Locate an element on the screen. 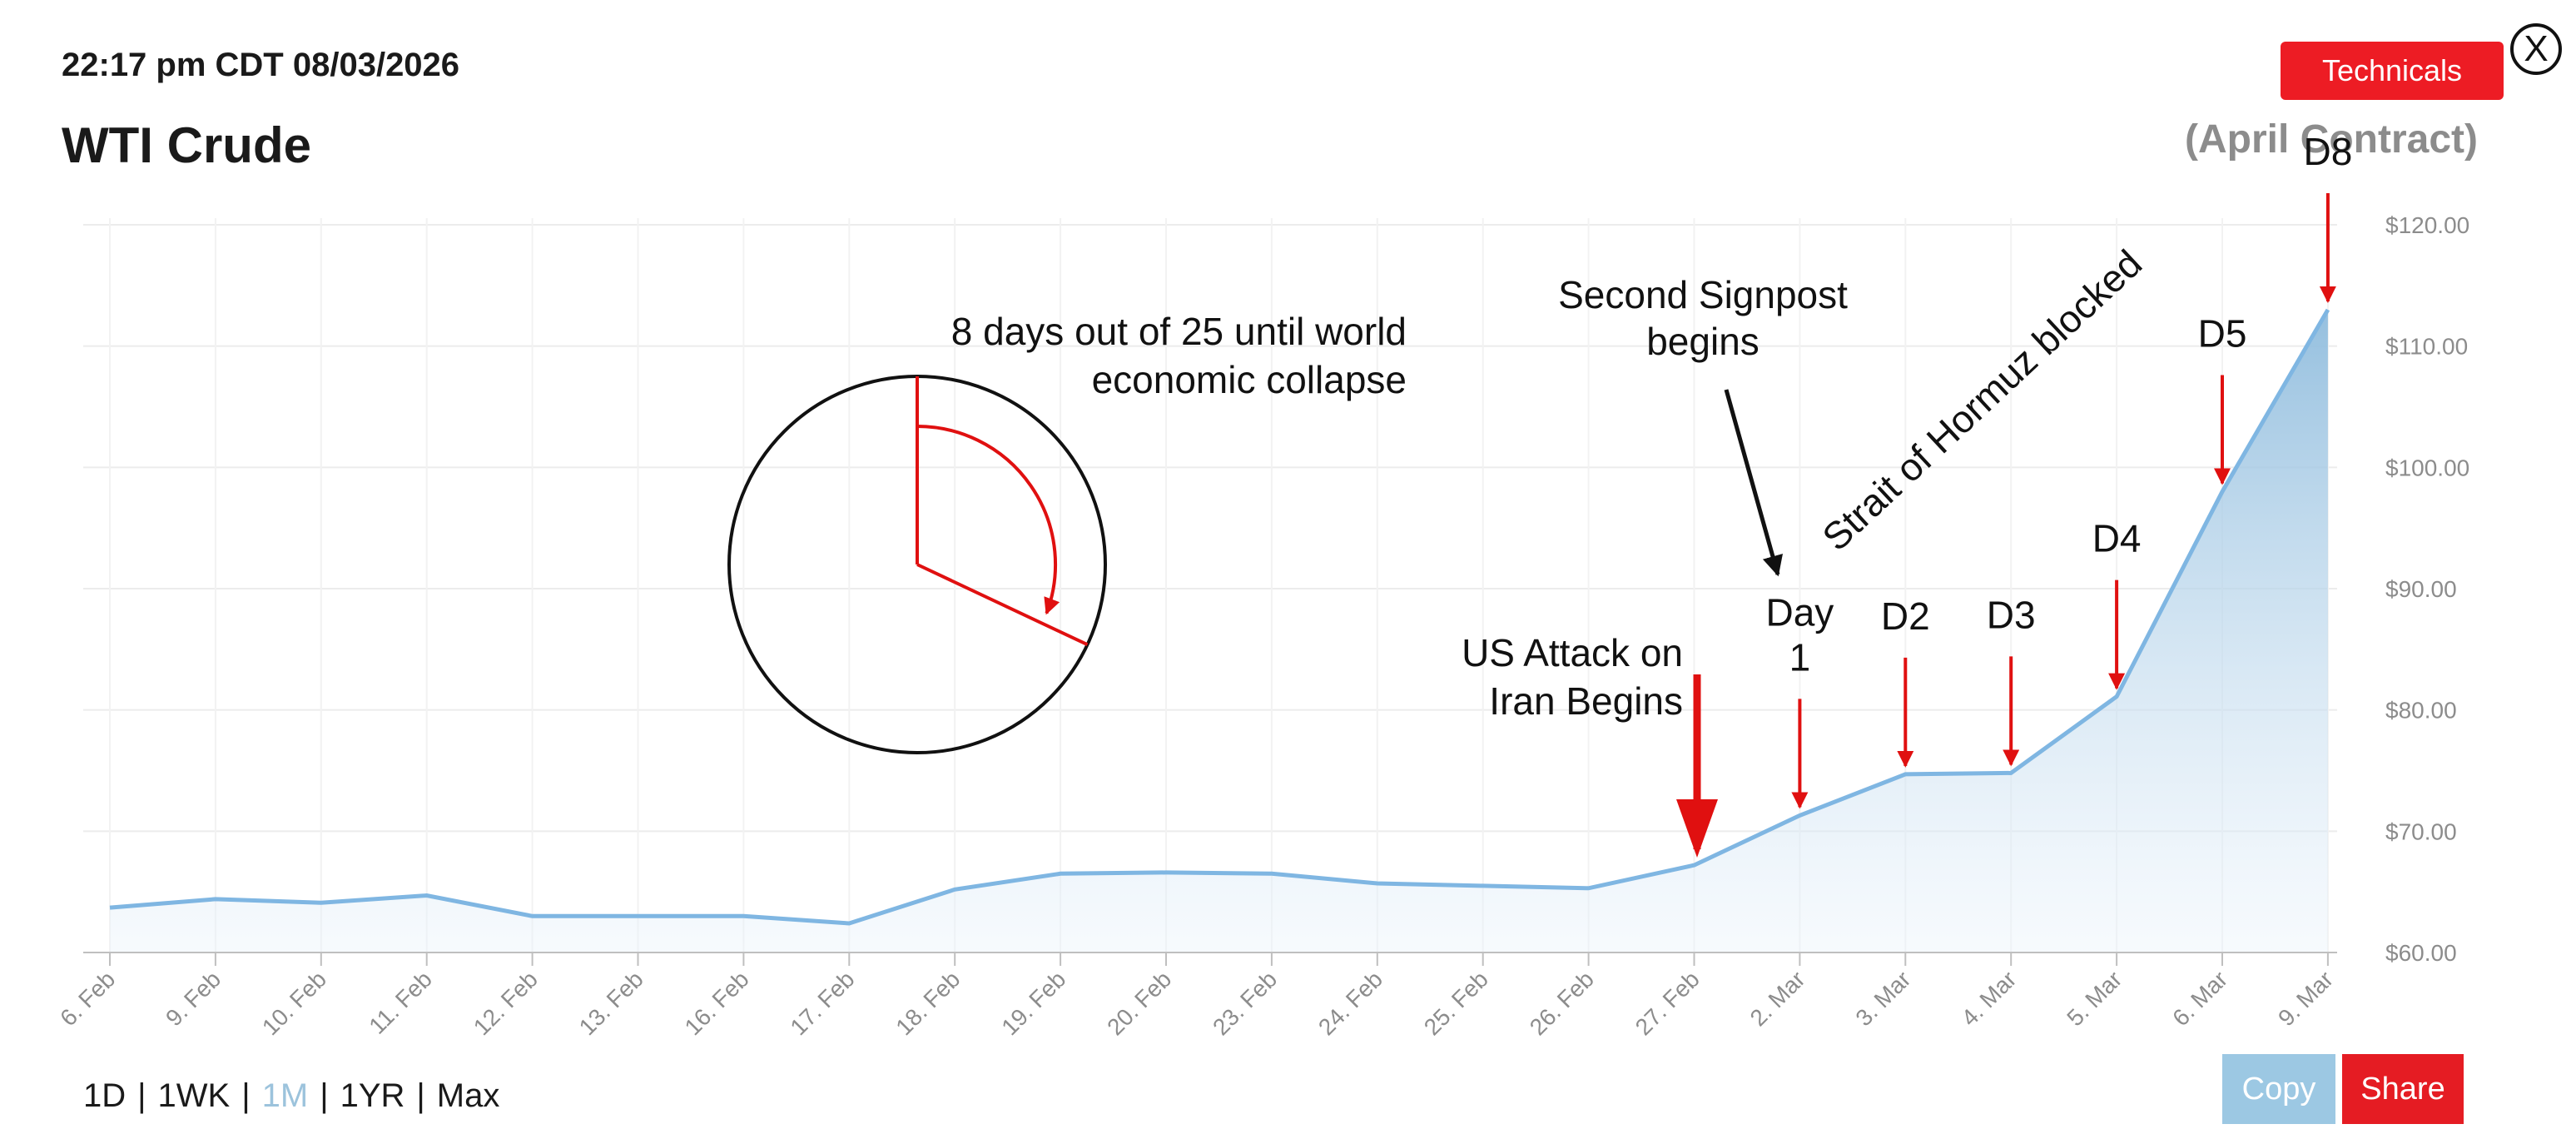 This screenshot has width=2576, height=1144. x-tick-label: 24. Feb is located at coordinates (1350, 1003).